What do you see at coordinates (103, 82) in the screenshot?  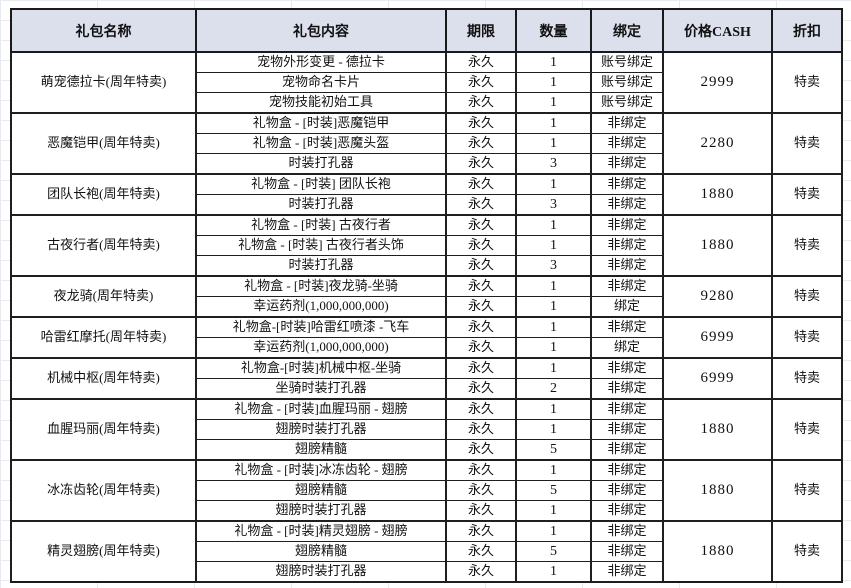 I see `package-name-cell: 萌宠德拉卡(周年特卖)` at bounding box center [103, 82].